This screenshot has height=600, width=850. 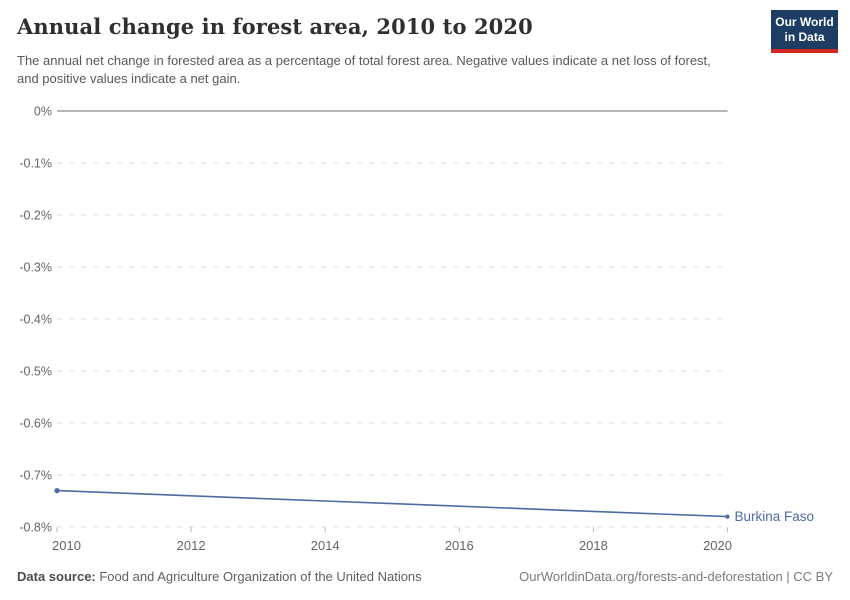 What do you see at coordinates (191, 545) in the screenshot?
I see `x-axis-tick-label: 2012` at bounding box center [191, 545].